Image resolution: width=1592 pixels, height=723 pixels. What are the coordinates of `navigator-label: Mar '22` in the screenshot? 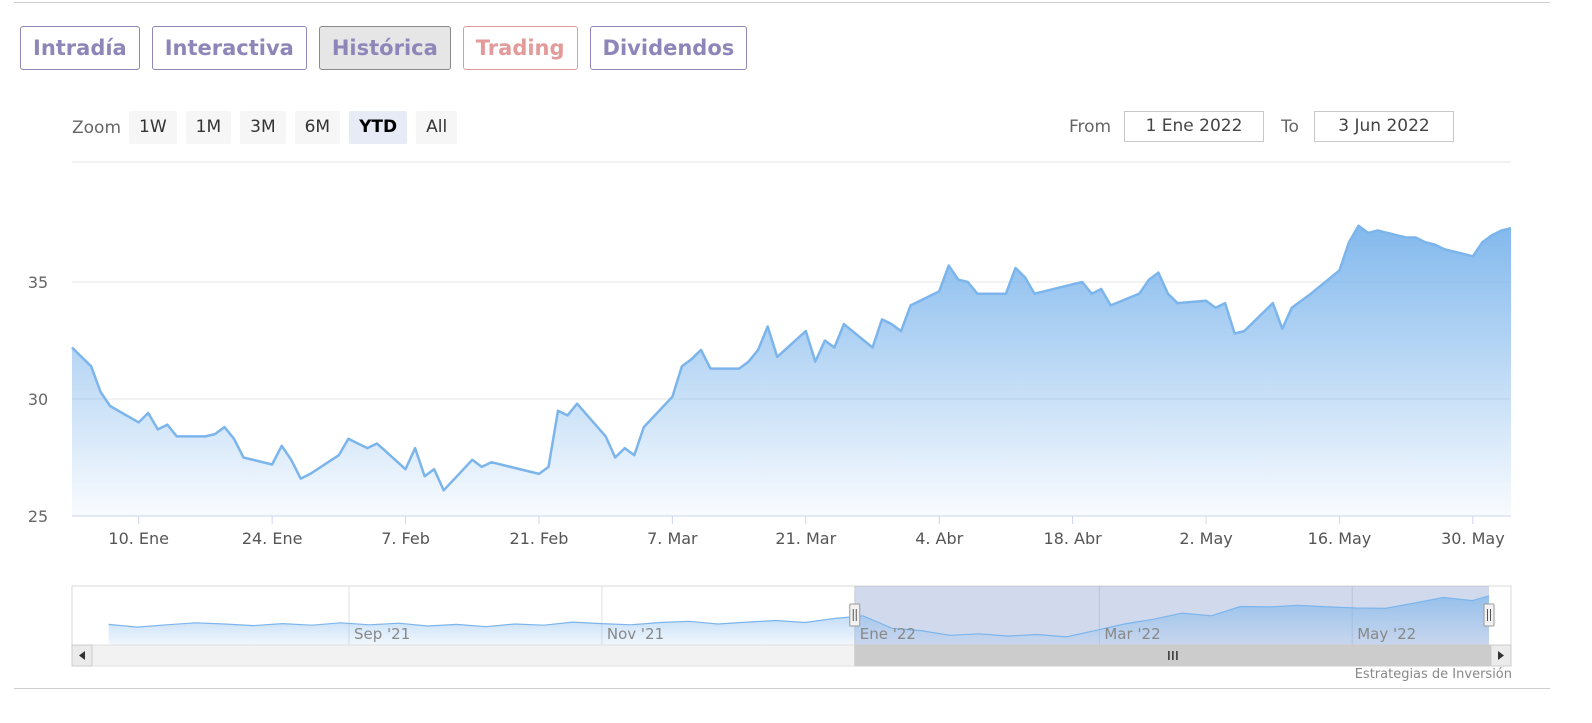 It's located at (1132, 634).